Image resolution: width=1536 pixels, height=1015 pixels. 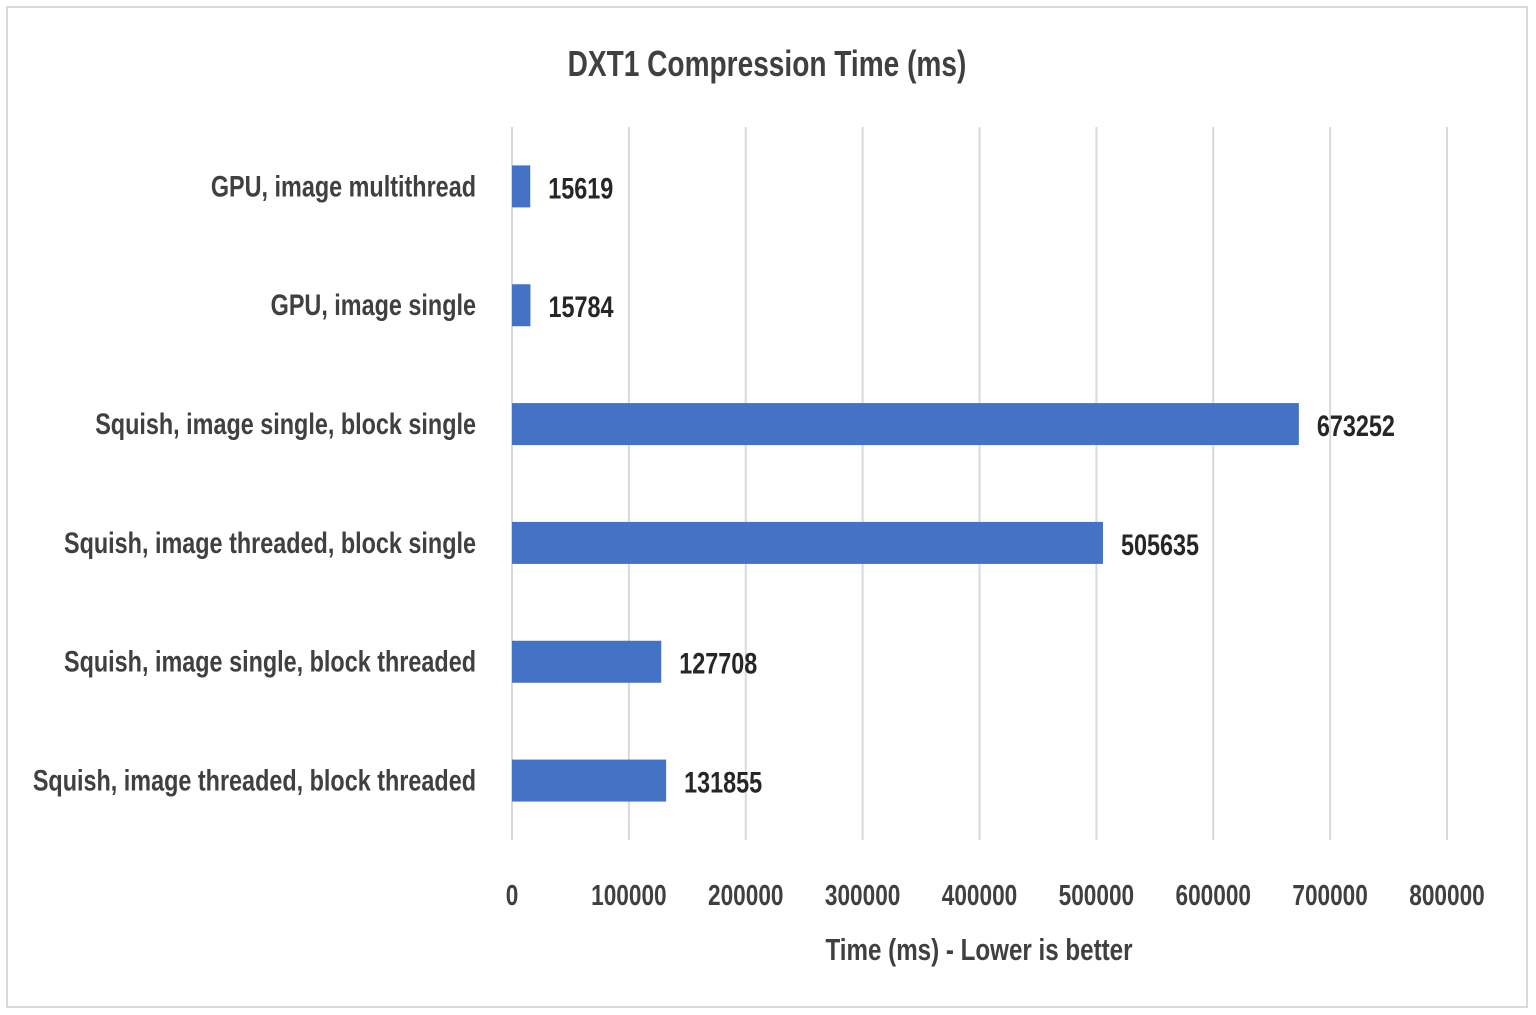 I want to click on x-tick-label: 600000, so click(x=1213, y=894).